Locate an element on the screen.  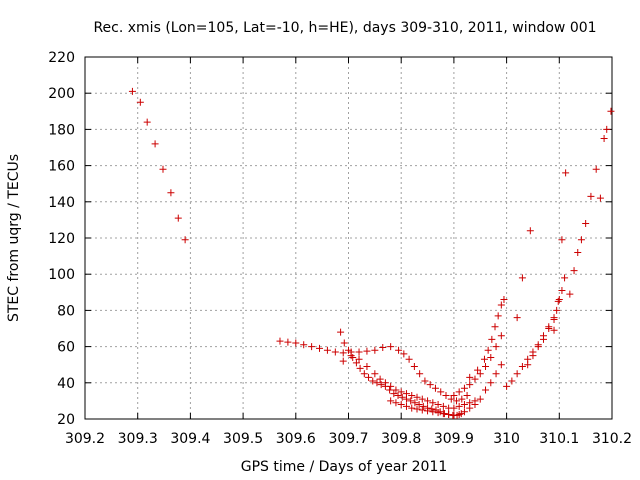
x-tick-label: 309.7 is located at coordinates (348, 439).